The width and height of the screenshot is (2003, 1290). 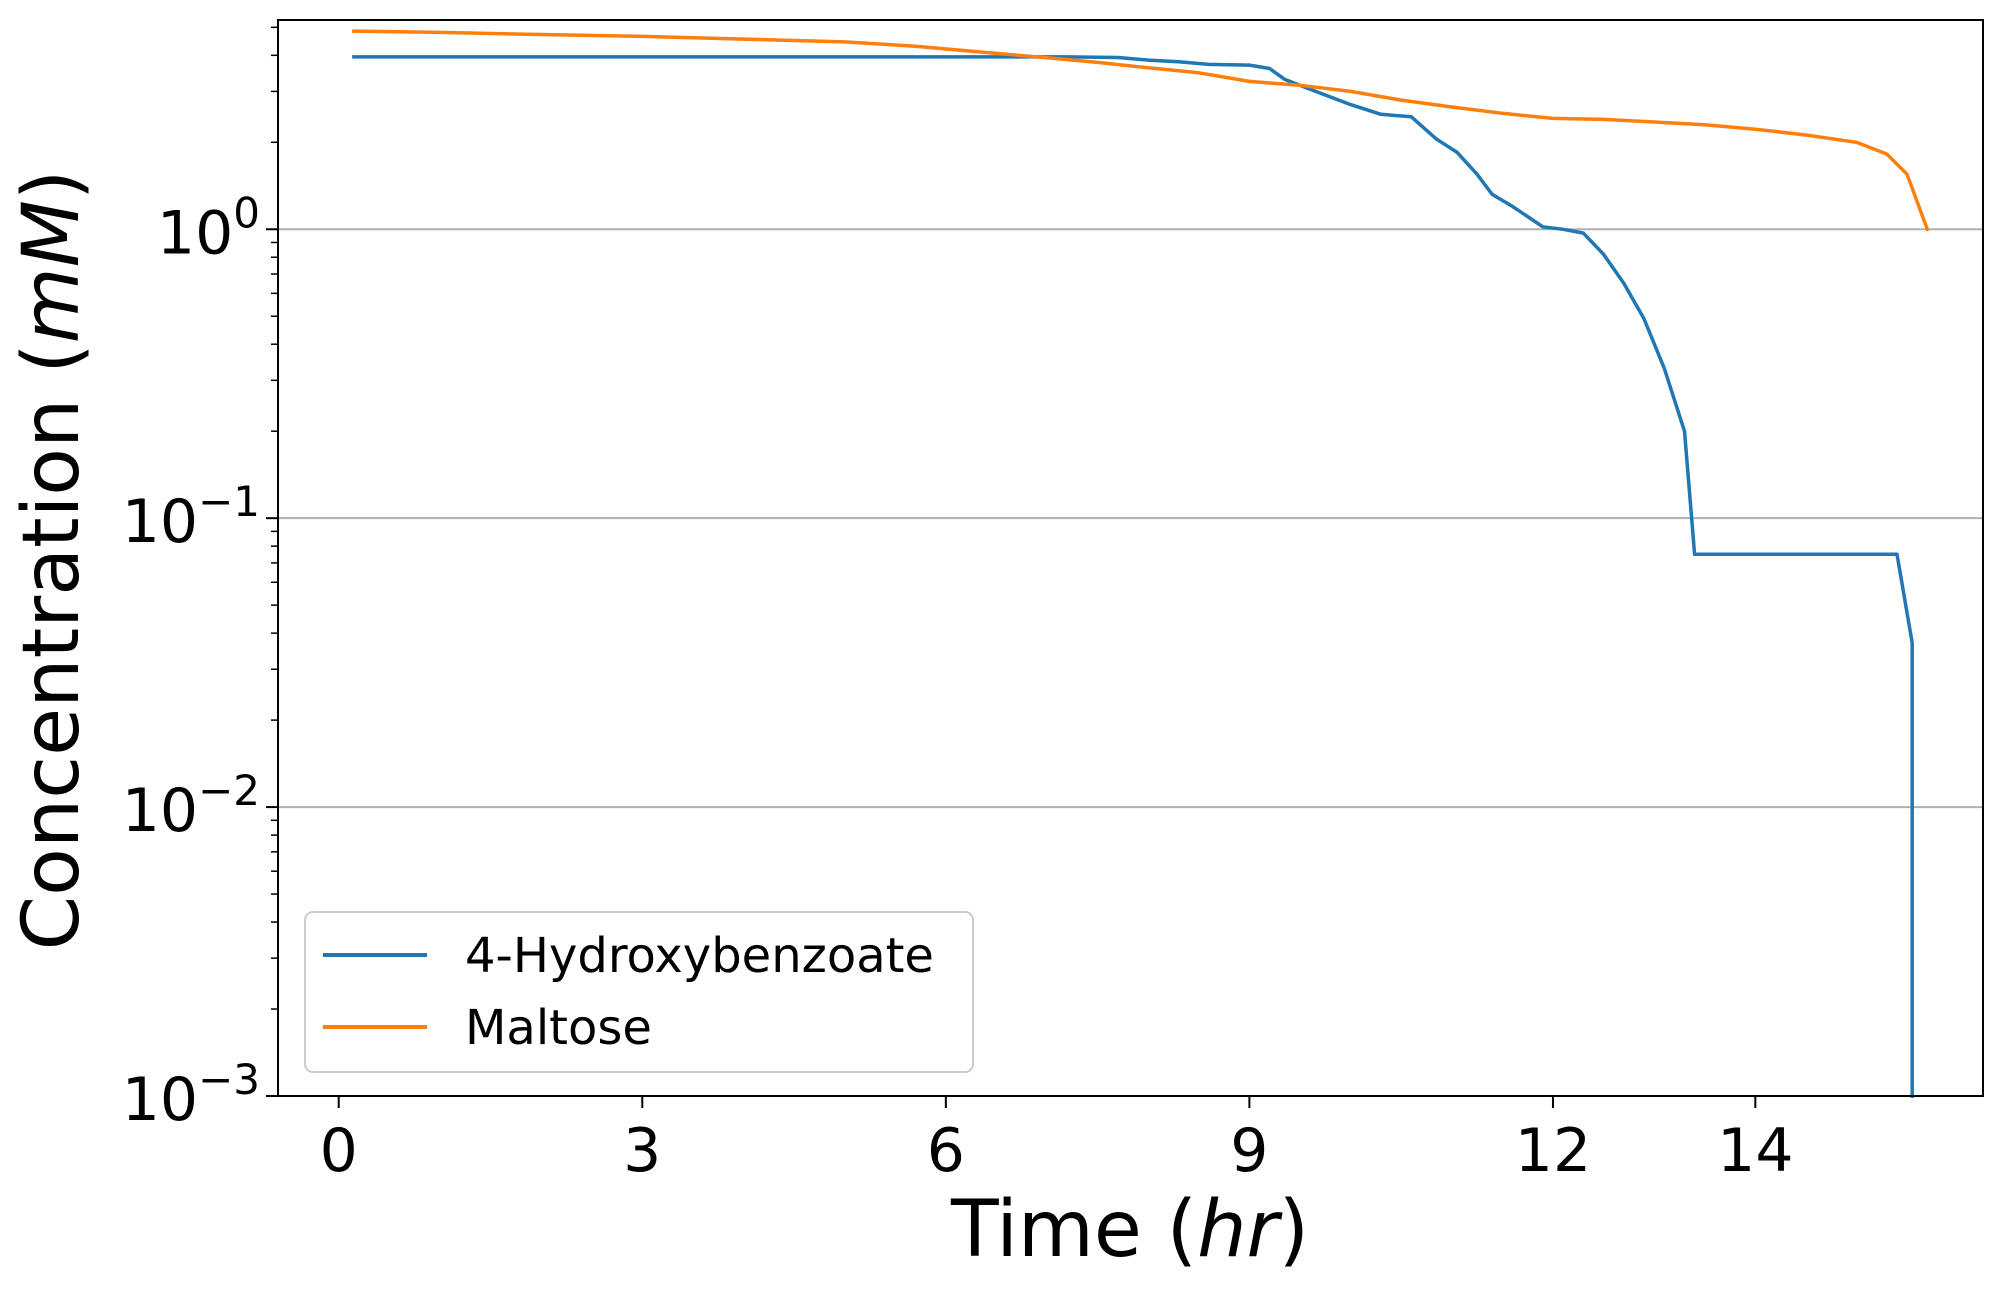 I want to click on y-tick-label: 10⁻², so click(x=191, y=806).